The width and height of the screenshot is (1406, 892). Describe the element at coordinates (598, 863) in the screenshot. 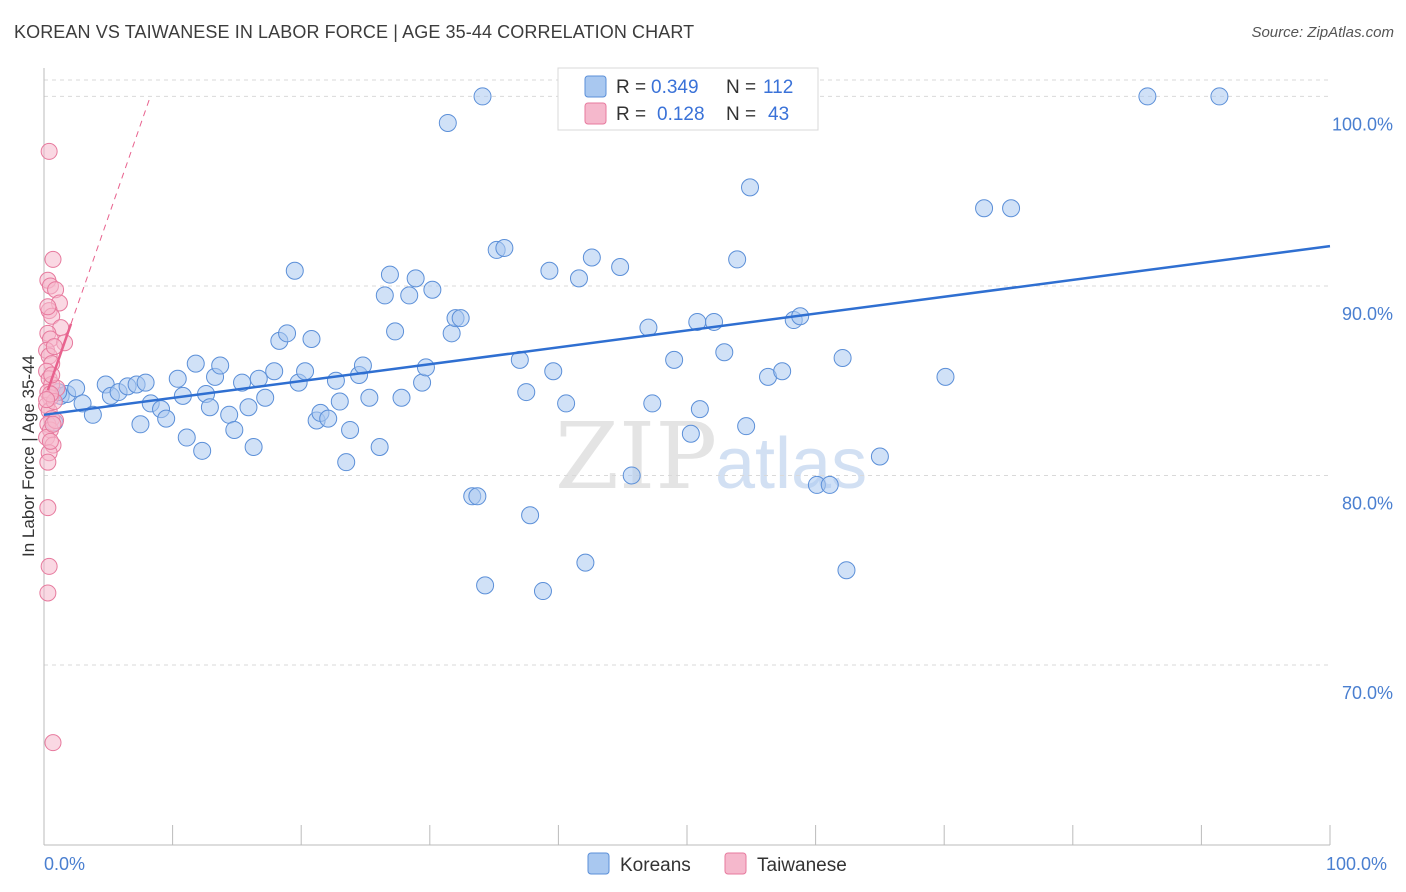

I see `koreans-bottom-swatch` at that location.